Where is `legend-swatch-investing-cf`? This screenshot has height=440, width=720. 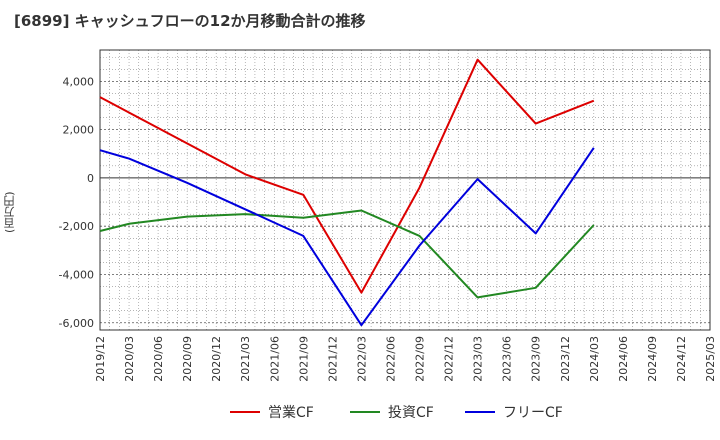 legend-swatch-investing-cf is located at coordinates (365, 412).